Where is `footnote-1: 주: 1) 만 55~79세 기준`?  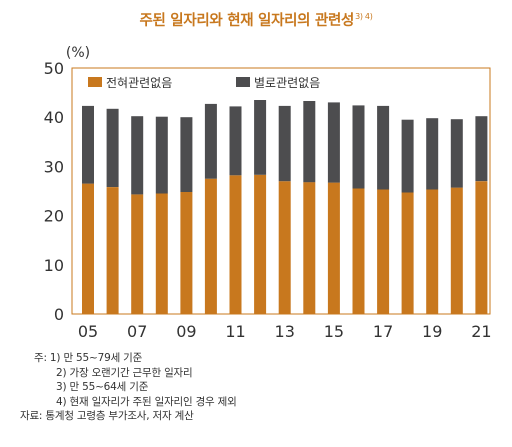 footnote-1: 주: 1) 만 55~79세 기준 is located at coordinates (88, 358).